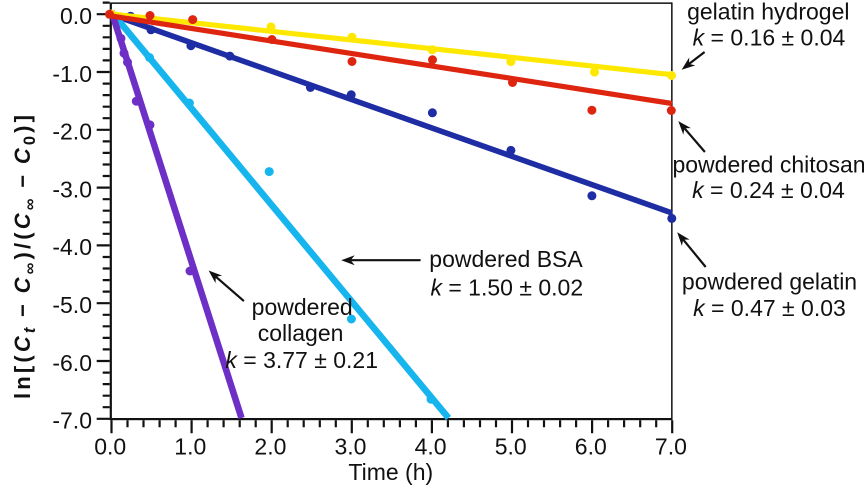  I want to click on svg-text: k = 3.77 ± 0.21, so click(301, 360).